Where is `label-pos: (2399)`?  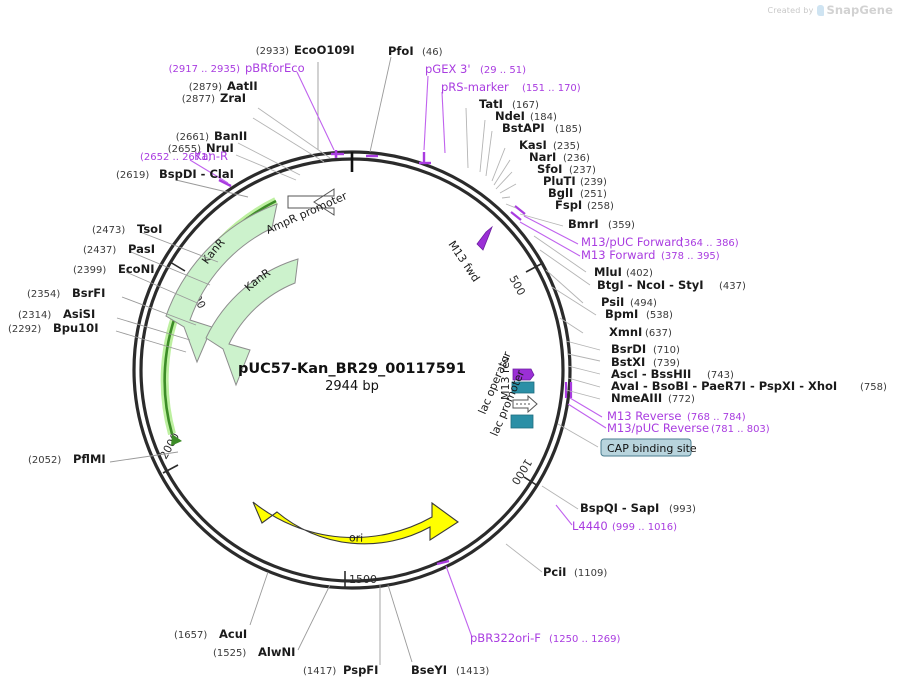 label-pos: (2399) is located at coordinates (89, 270).